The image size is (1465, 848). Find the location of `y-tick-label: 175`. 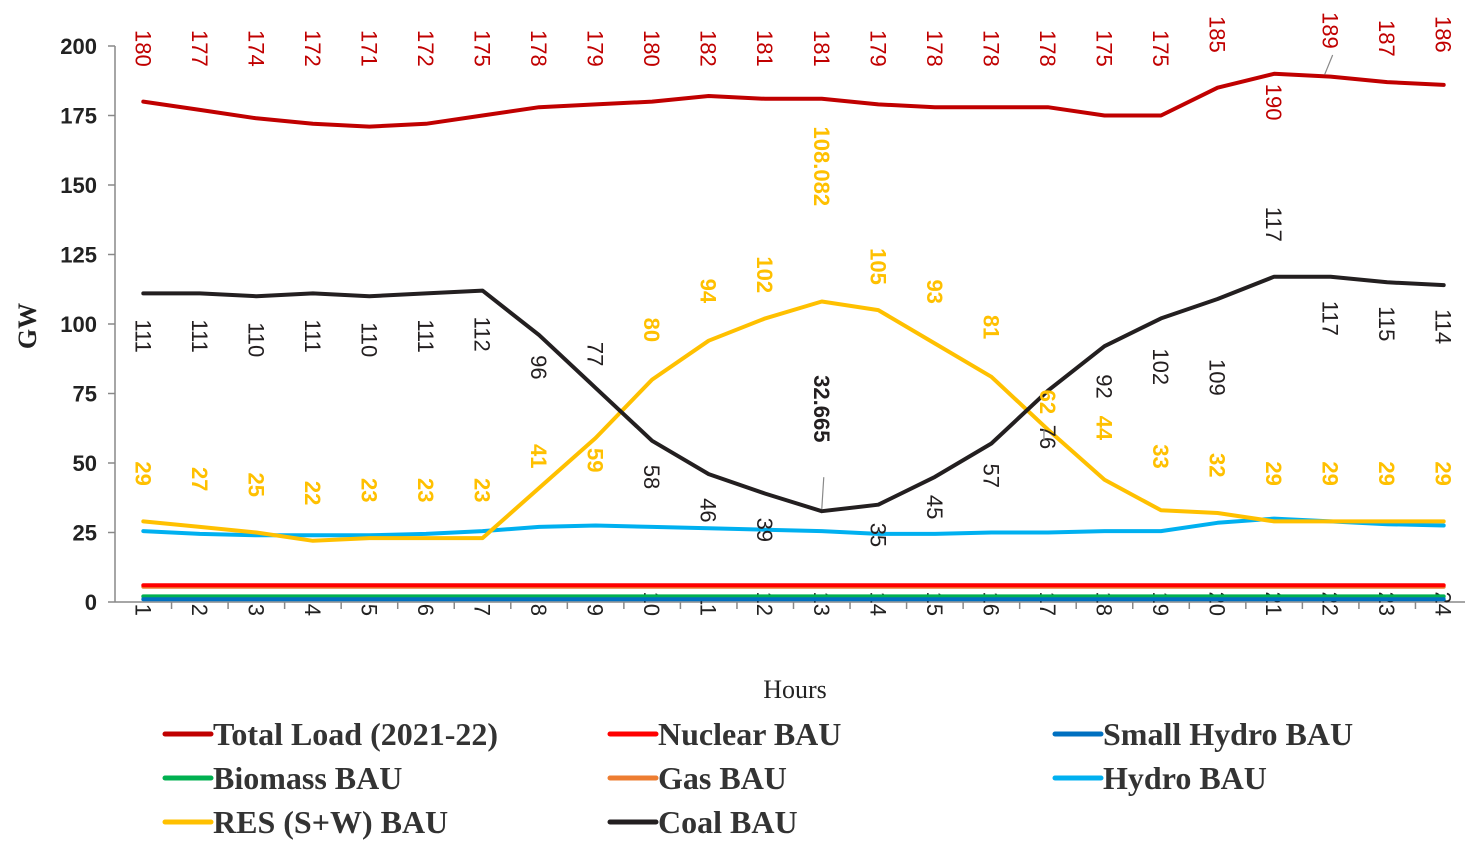

y-tick-label: 175 is located at coordinates (78, 116).